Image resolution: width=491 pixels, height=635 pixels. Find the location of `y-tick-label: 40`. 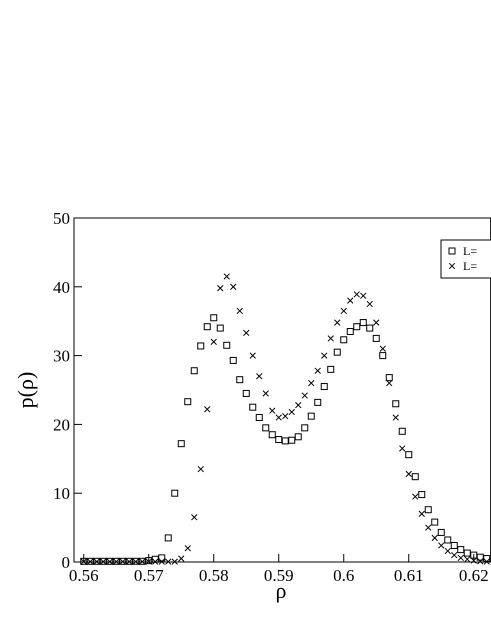

y-tick-label: 40 is located at coordinates (61, 287).